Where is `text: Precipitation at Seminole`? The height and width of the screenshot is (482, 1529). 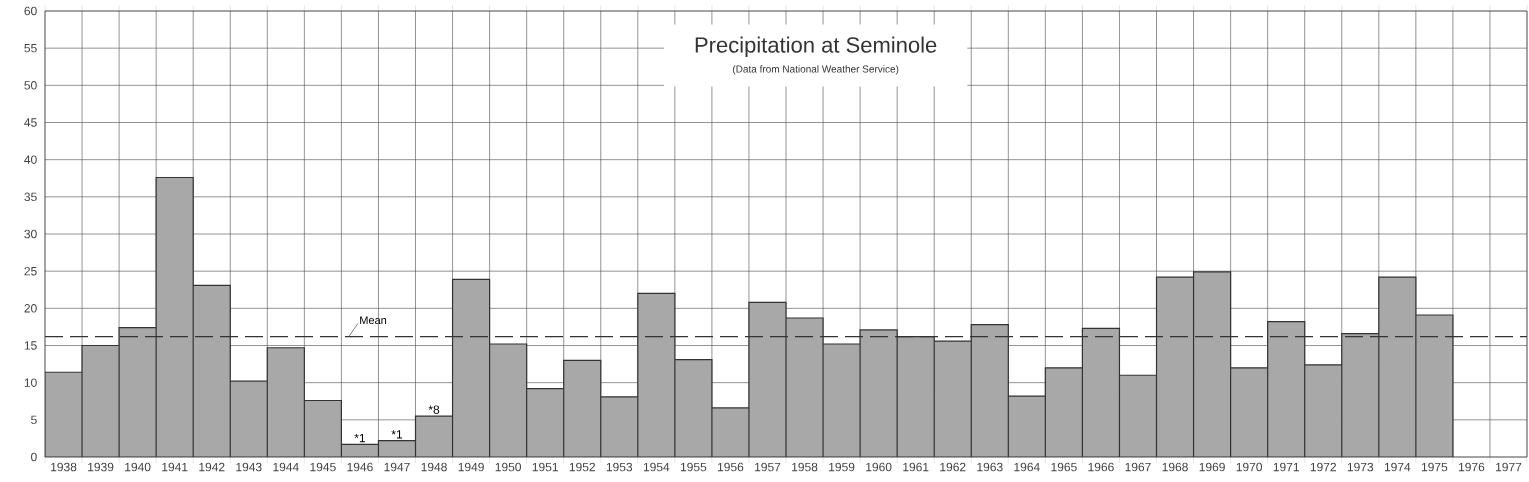
text: Precipitation at Seminole is located at coordinates (816, 47).